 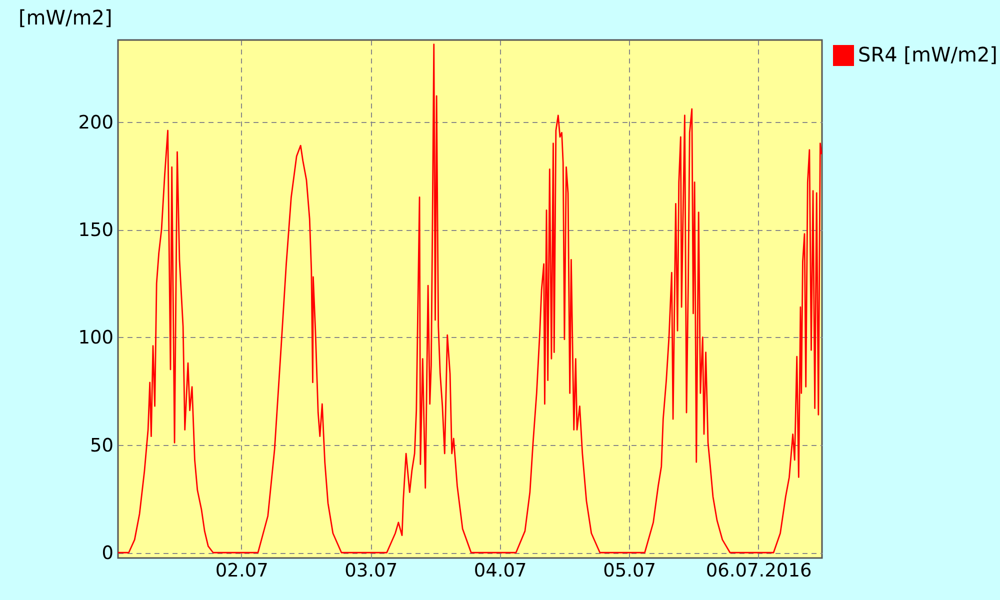 I want to click on y-tick-label: 200, so click(x=96, y=123).